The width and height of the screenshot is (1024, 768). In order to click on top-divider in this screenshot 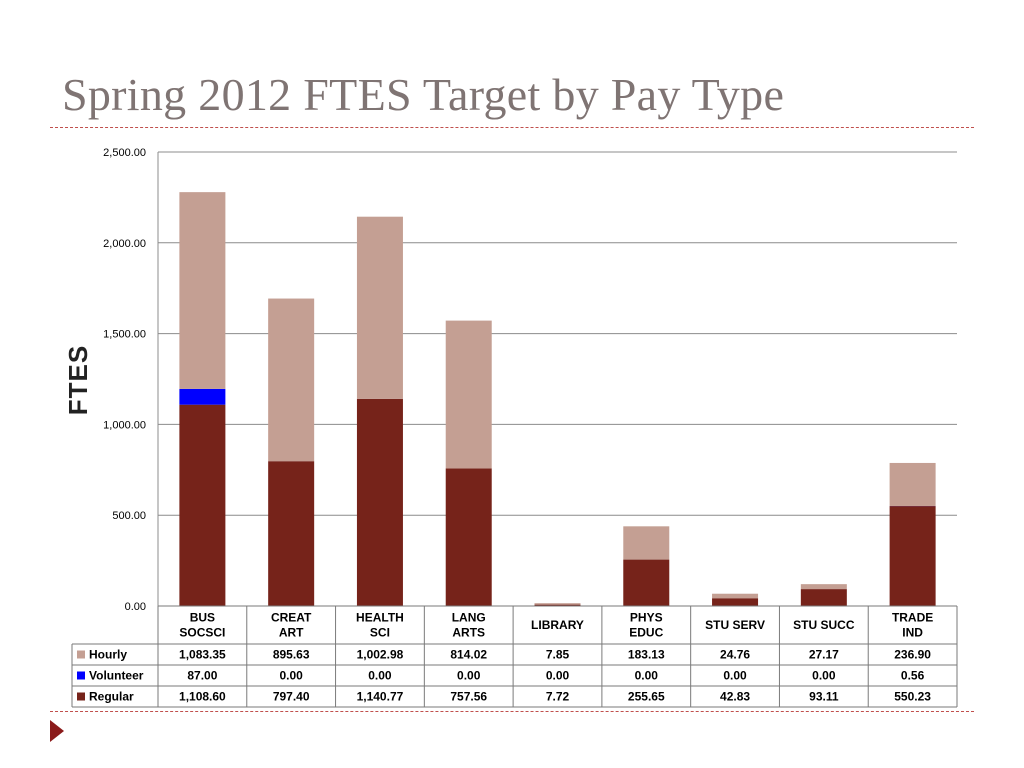, I will do `click(512, 127)`.